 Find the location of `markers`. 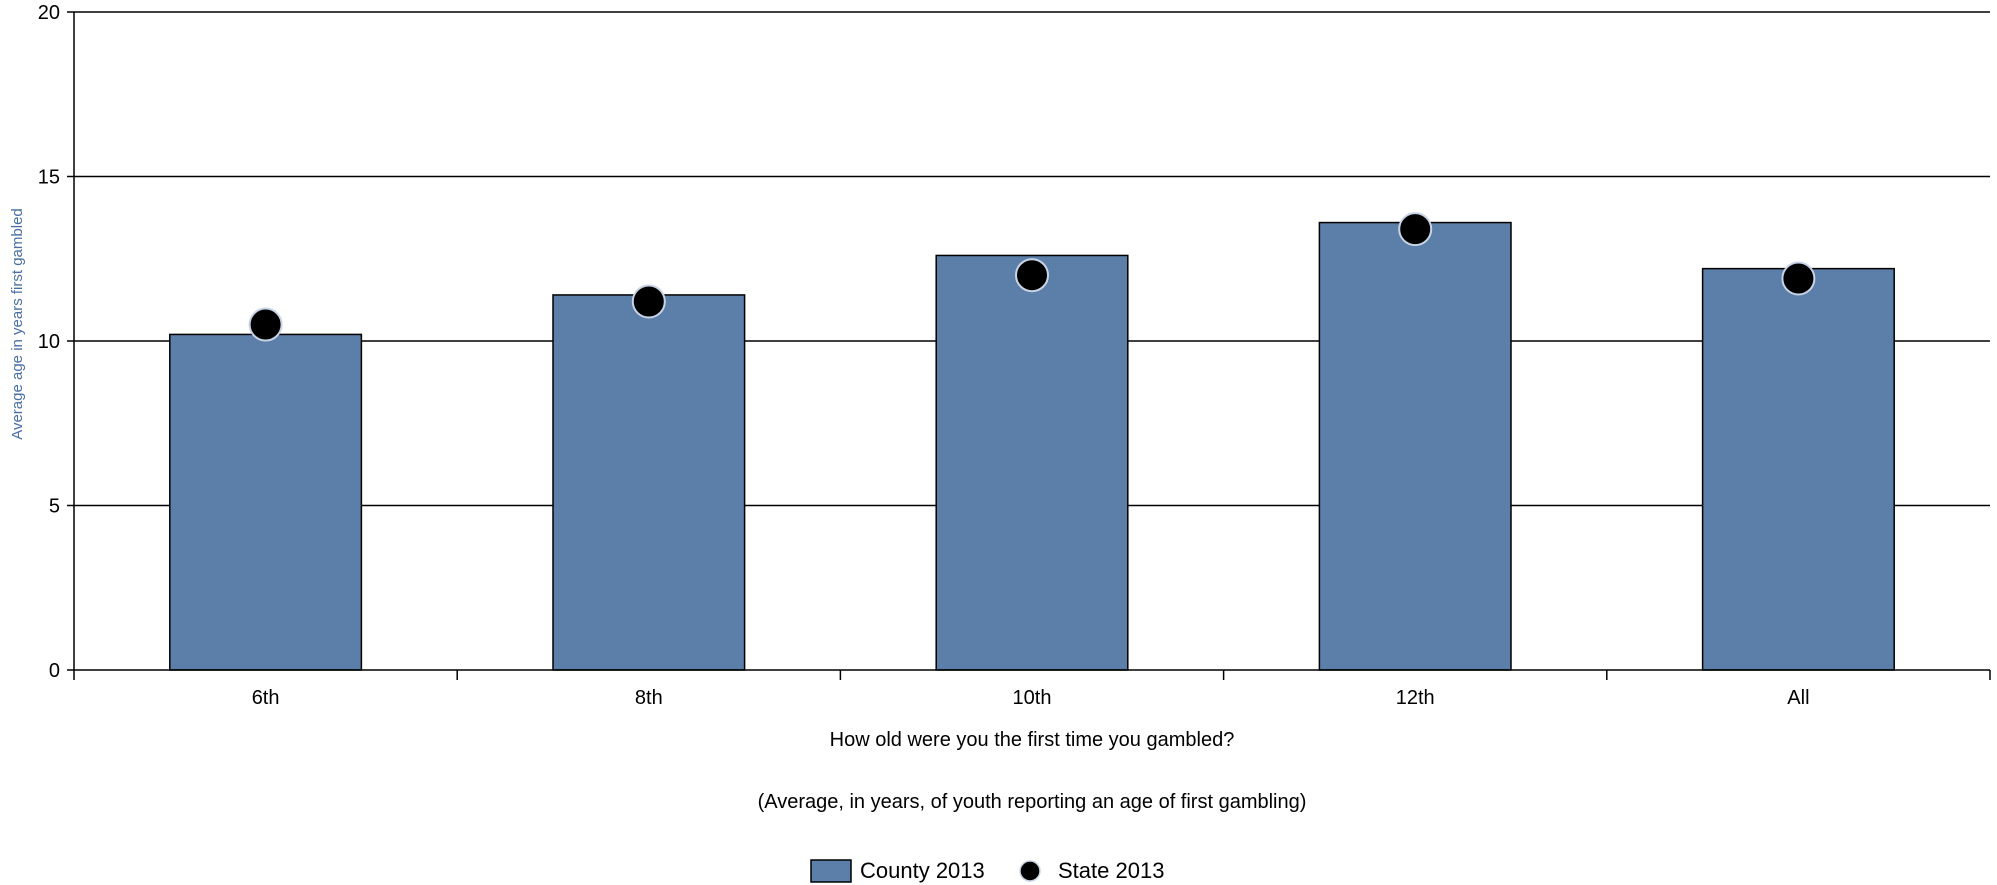

markers is located at coordinates (1032, 277).